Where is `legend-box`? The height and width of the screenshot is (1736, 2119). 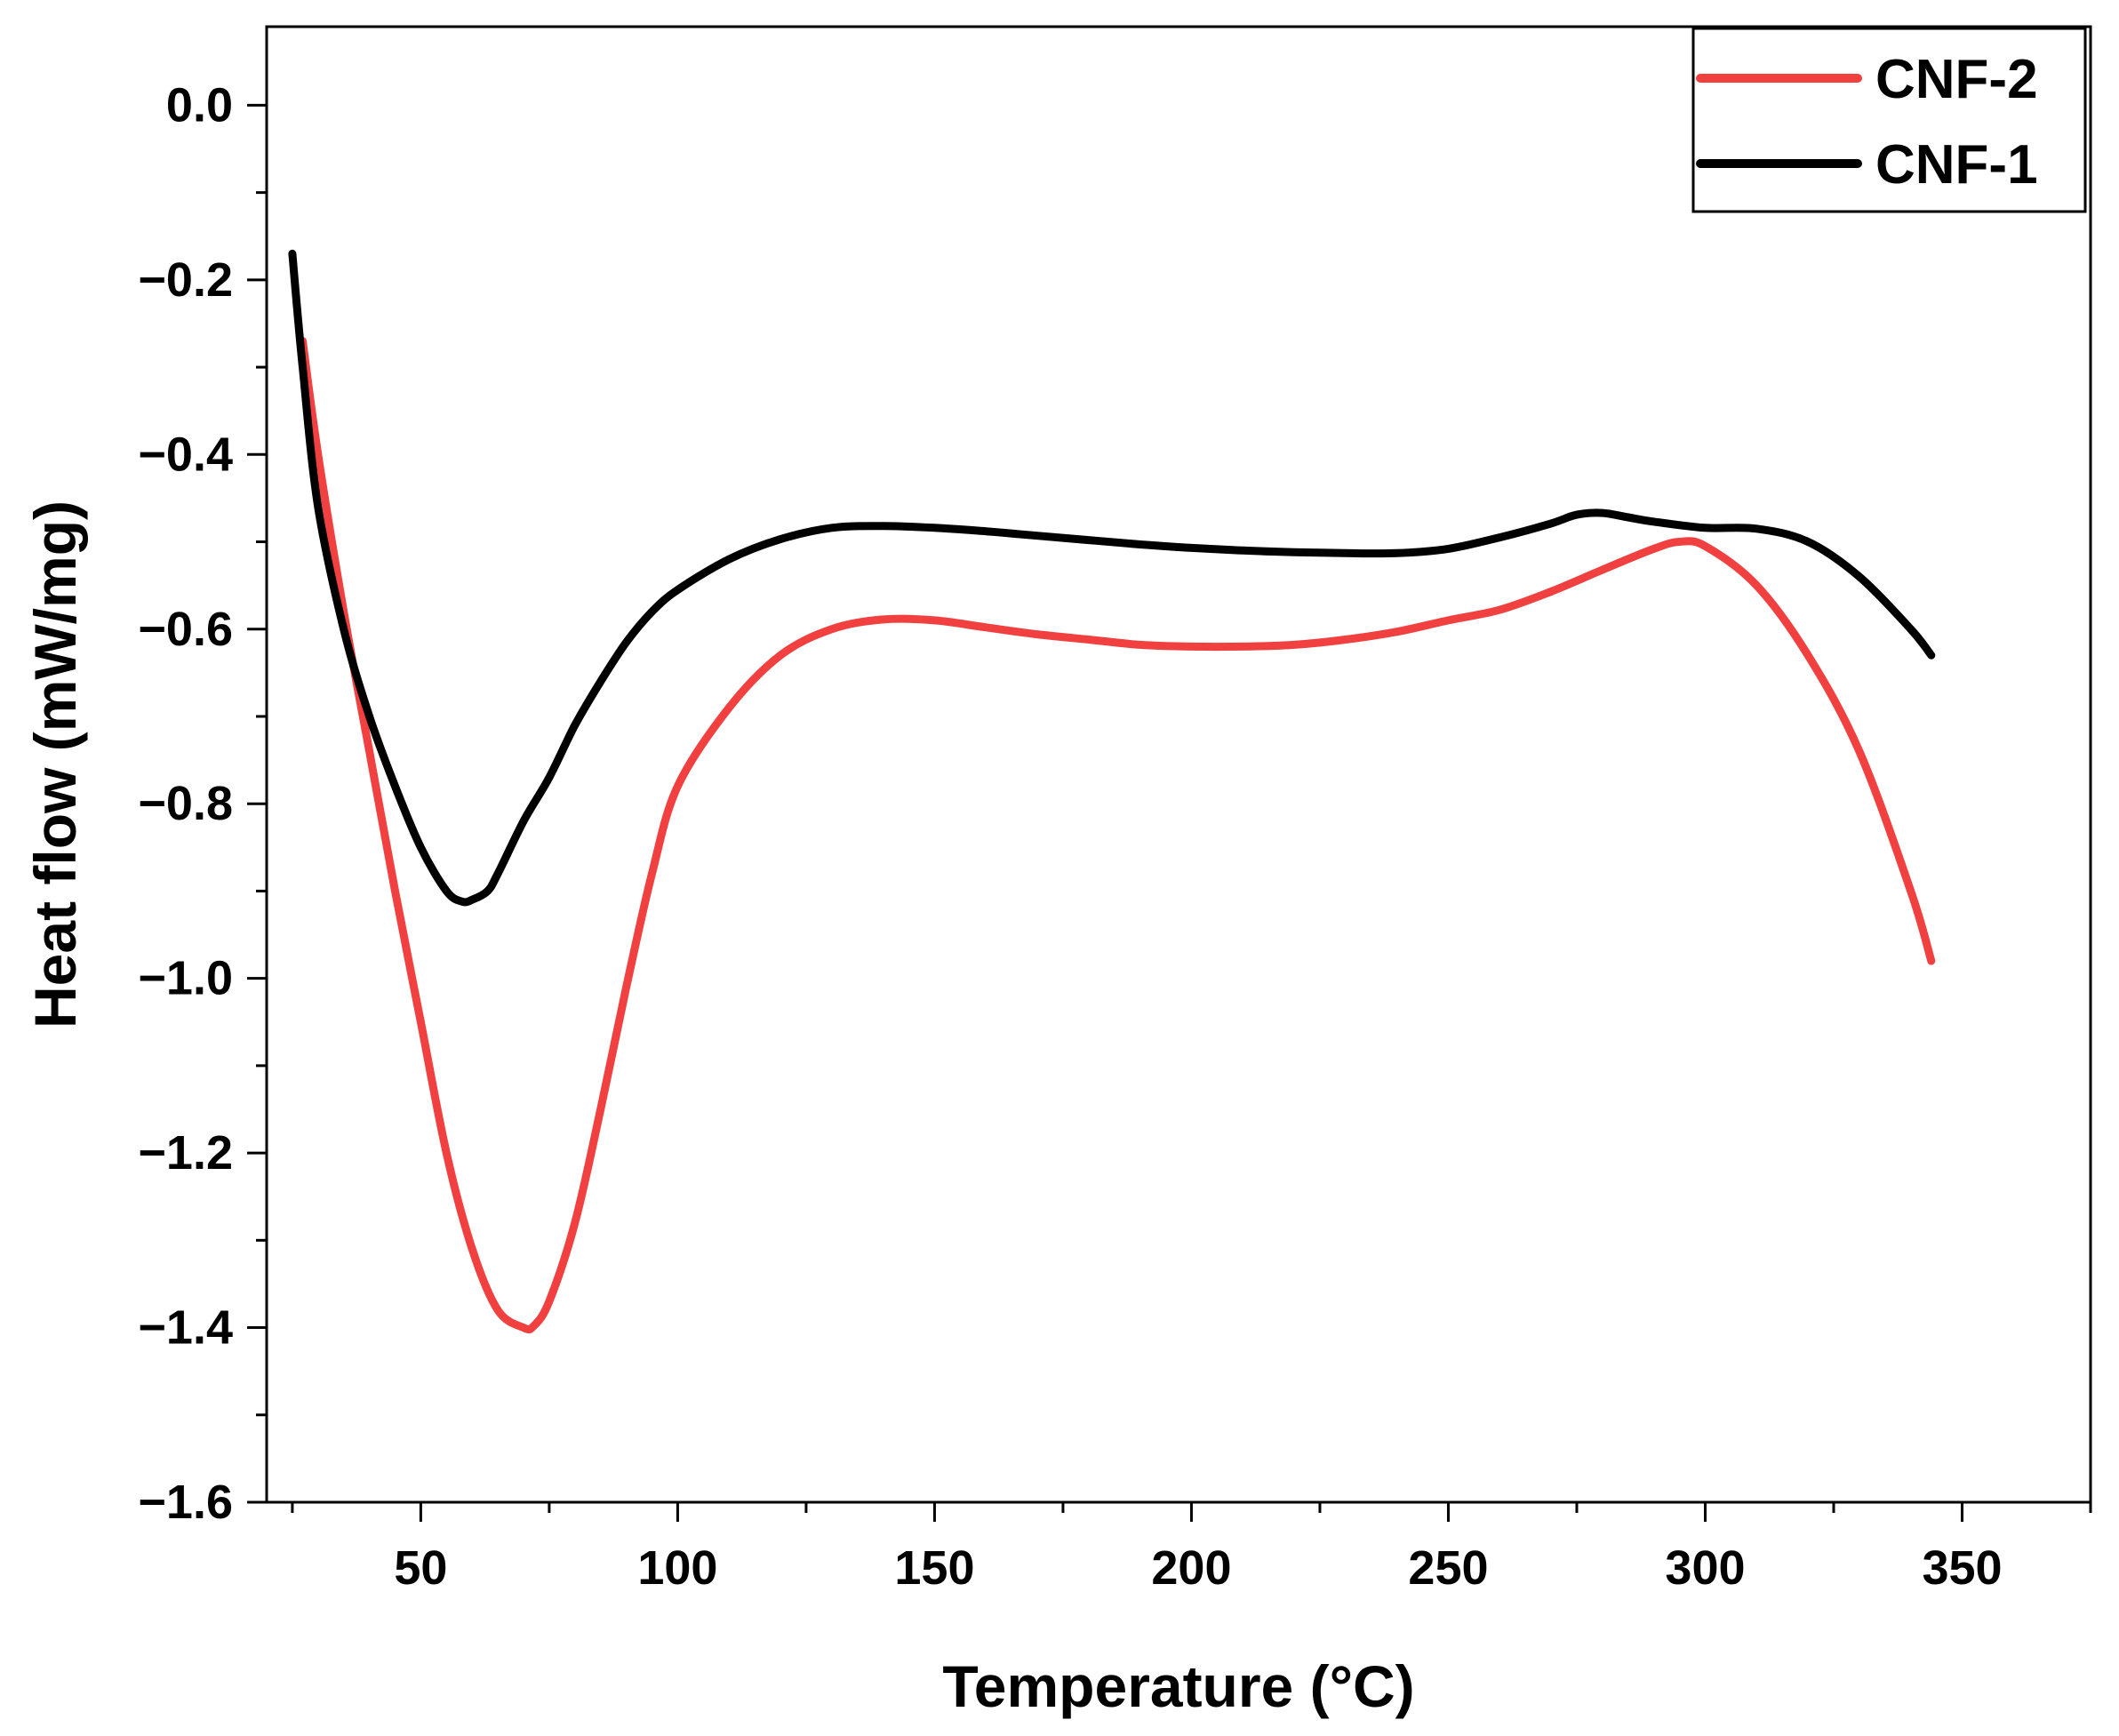 legend-box is located at coordinates (1889, 120).